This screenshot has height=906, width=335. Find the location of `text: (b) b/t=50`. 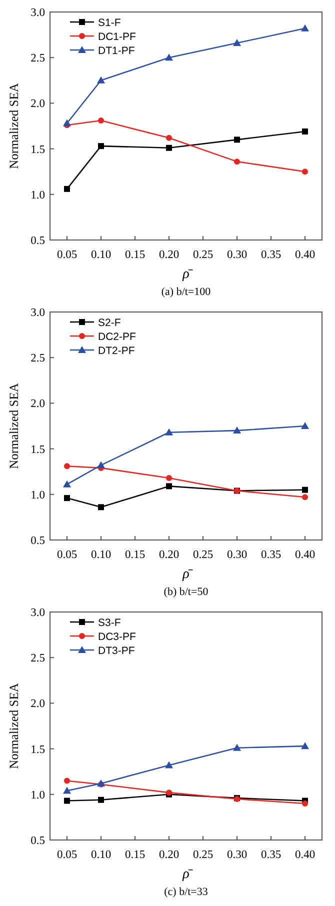

text: (b) b/t=50 is located at coordinates (186, 592).